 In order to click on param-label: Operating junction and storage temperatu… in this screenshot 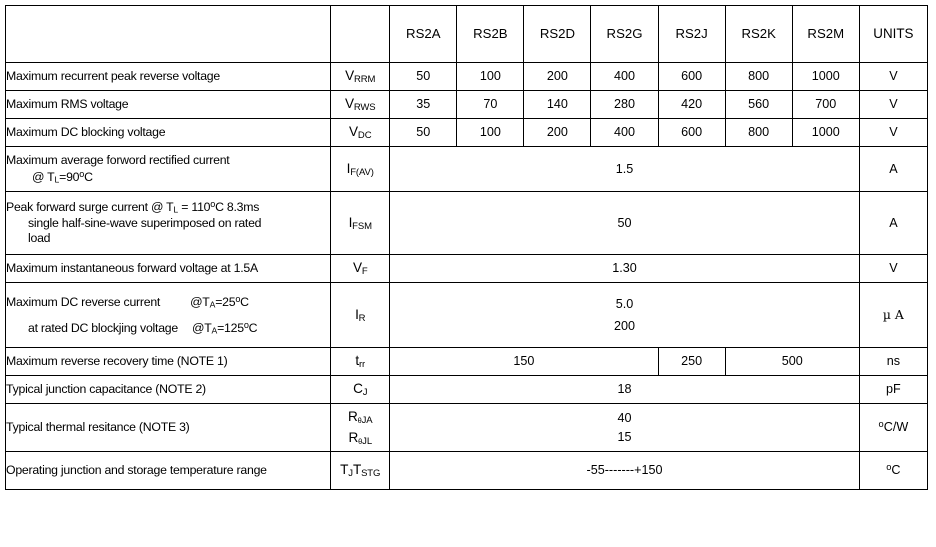, I will do `click(168, 470)`.